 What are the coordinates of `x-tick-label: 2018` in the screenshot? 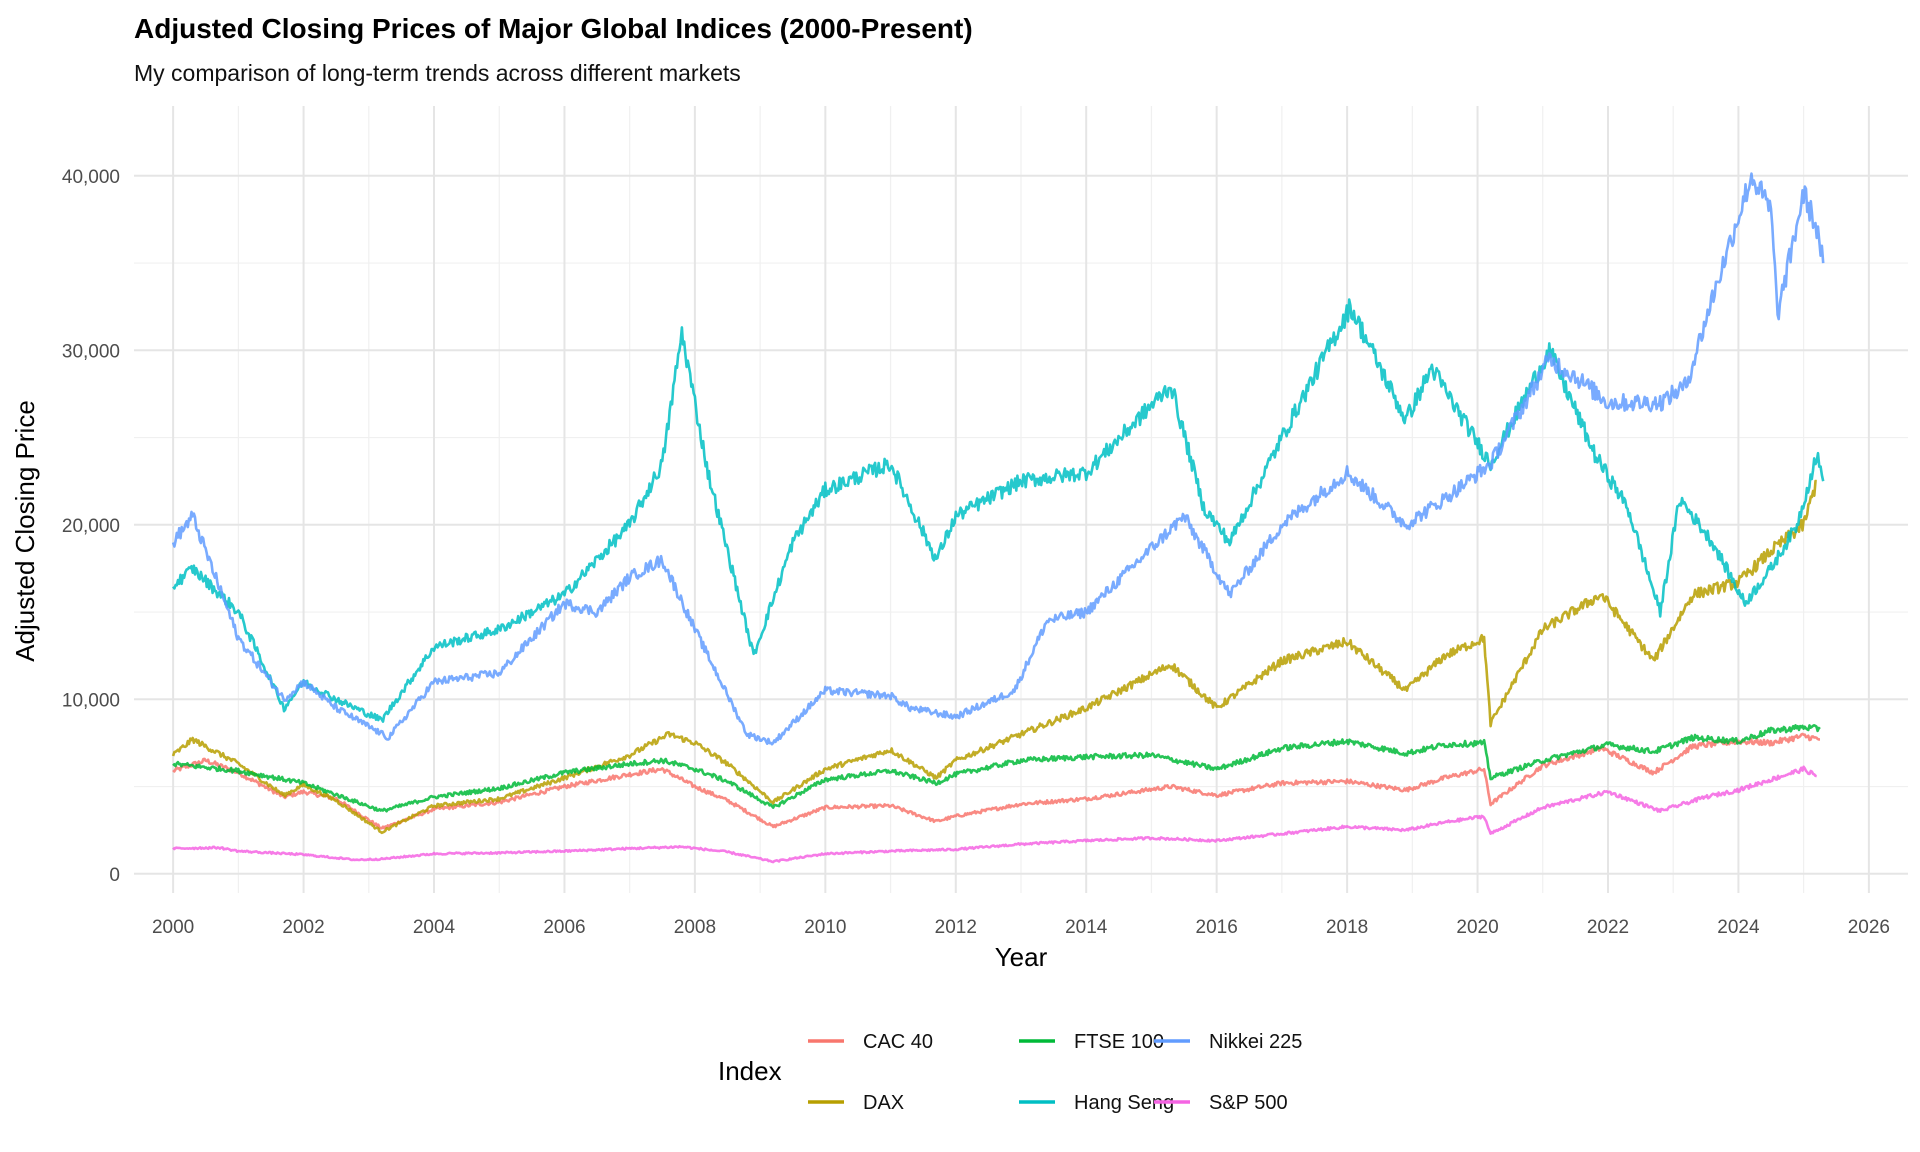 It's located at (1347, 927).